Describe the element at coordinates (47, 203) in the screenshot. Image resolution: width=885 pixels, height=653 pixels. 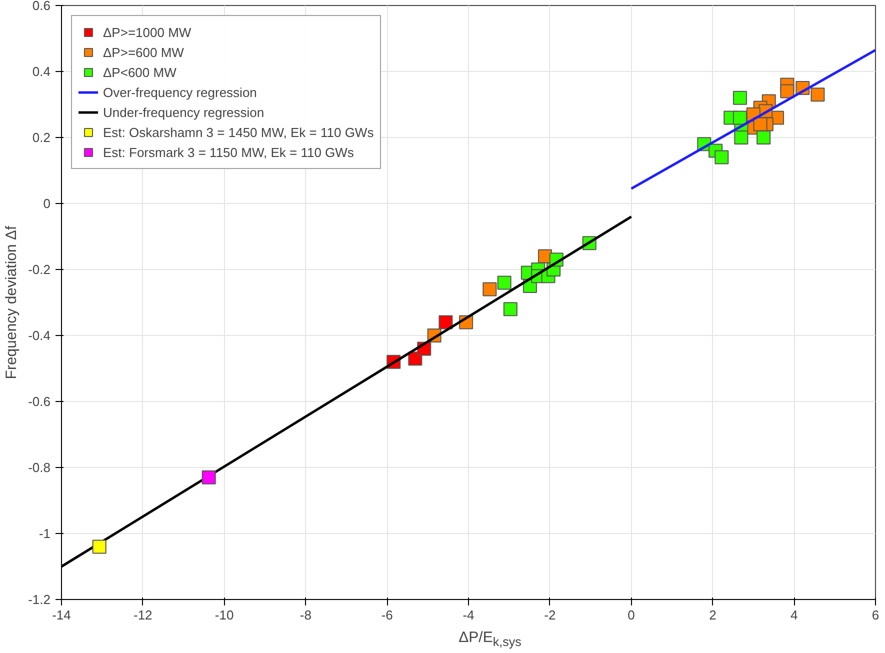
I see `y-tick-label: 0` at that location.